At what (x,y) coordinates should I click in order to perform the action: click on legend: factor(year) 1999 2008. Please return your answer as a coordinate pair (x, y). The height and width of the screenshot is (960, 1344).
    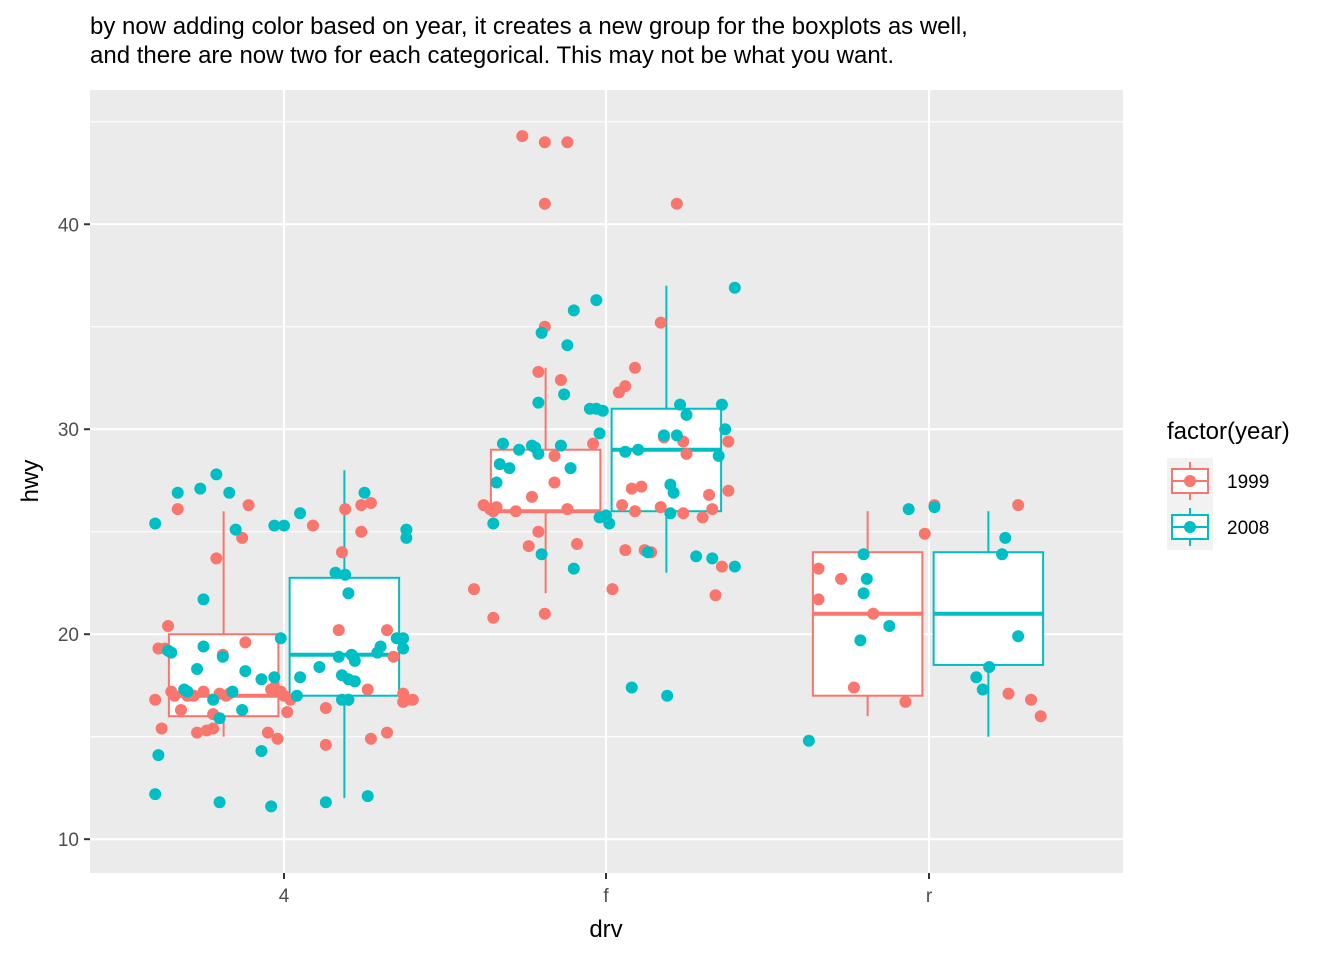
    Looking at the image, I should click on (1228, 484).